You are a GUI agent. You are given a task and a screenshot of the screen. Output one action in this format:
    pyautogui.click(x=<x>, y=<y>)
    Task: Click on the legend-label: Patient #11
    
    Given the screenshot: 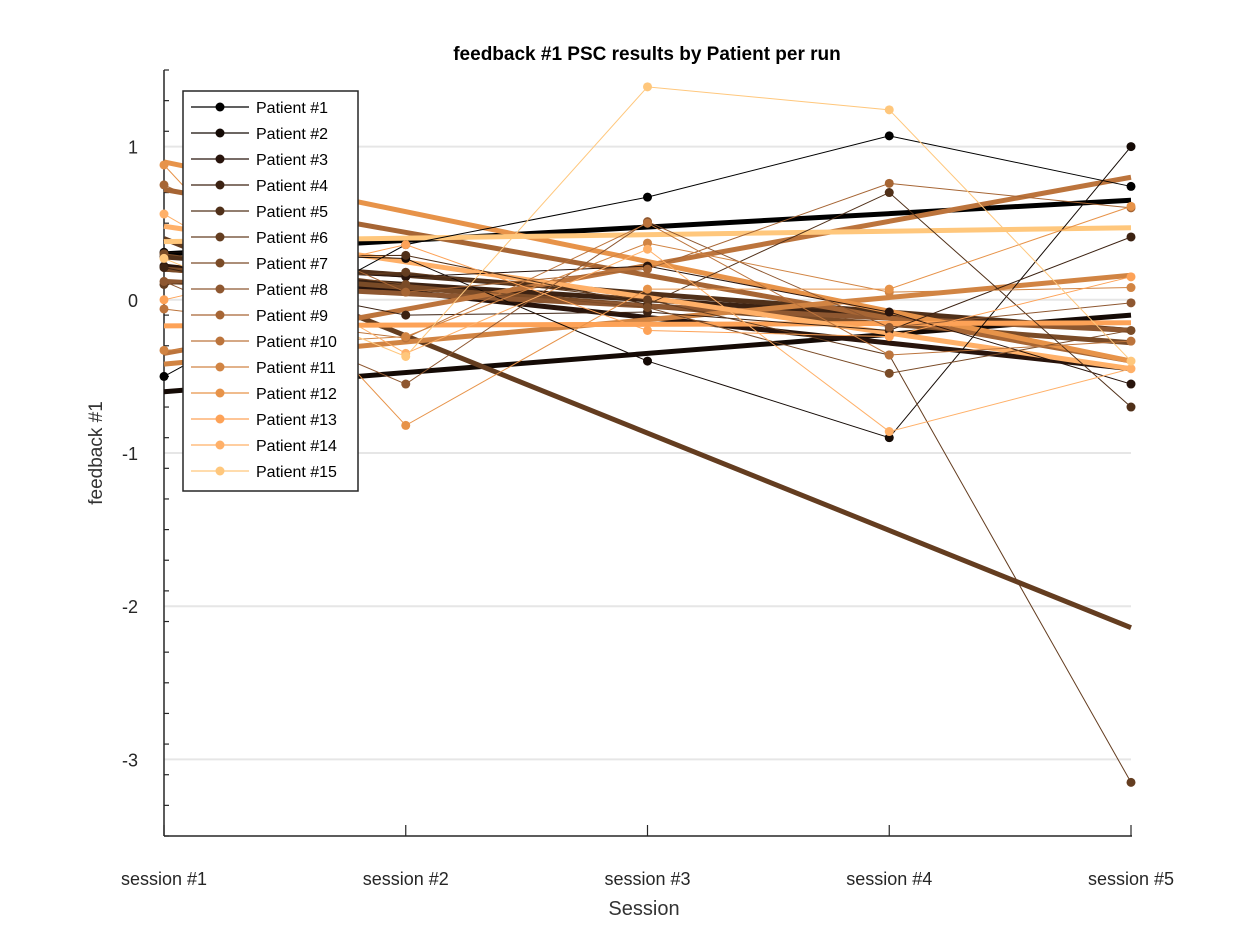 What is the action you would take?
    pyautogui.click(x=296, y=368)
    